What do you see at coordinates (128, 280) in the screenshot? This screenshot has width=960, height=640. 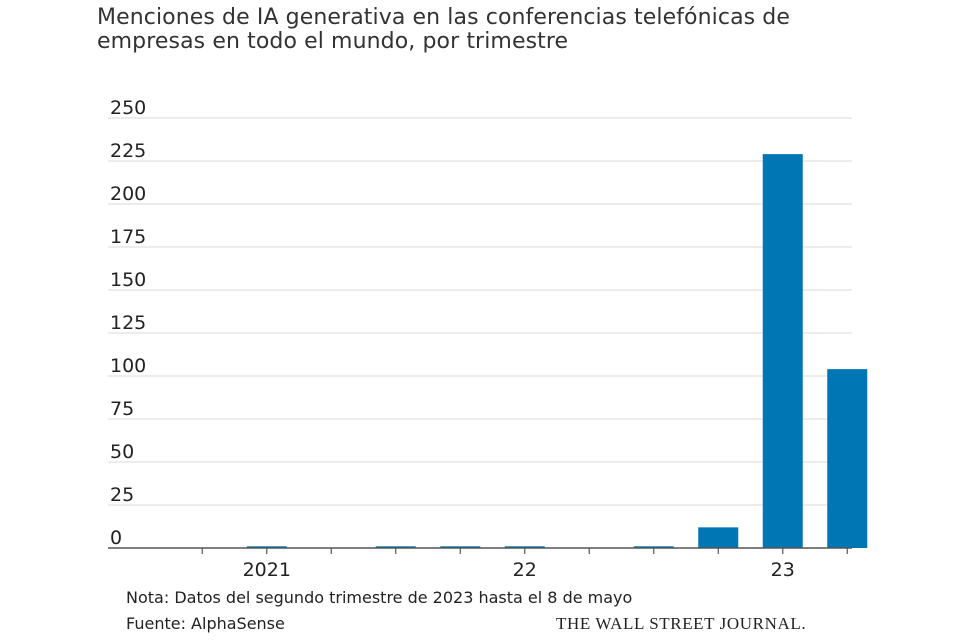 I see `y-tick-label: 150` at bounding box center [128, 280].